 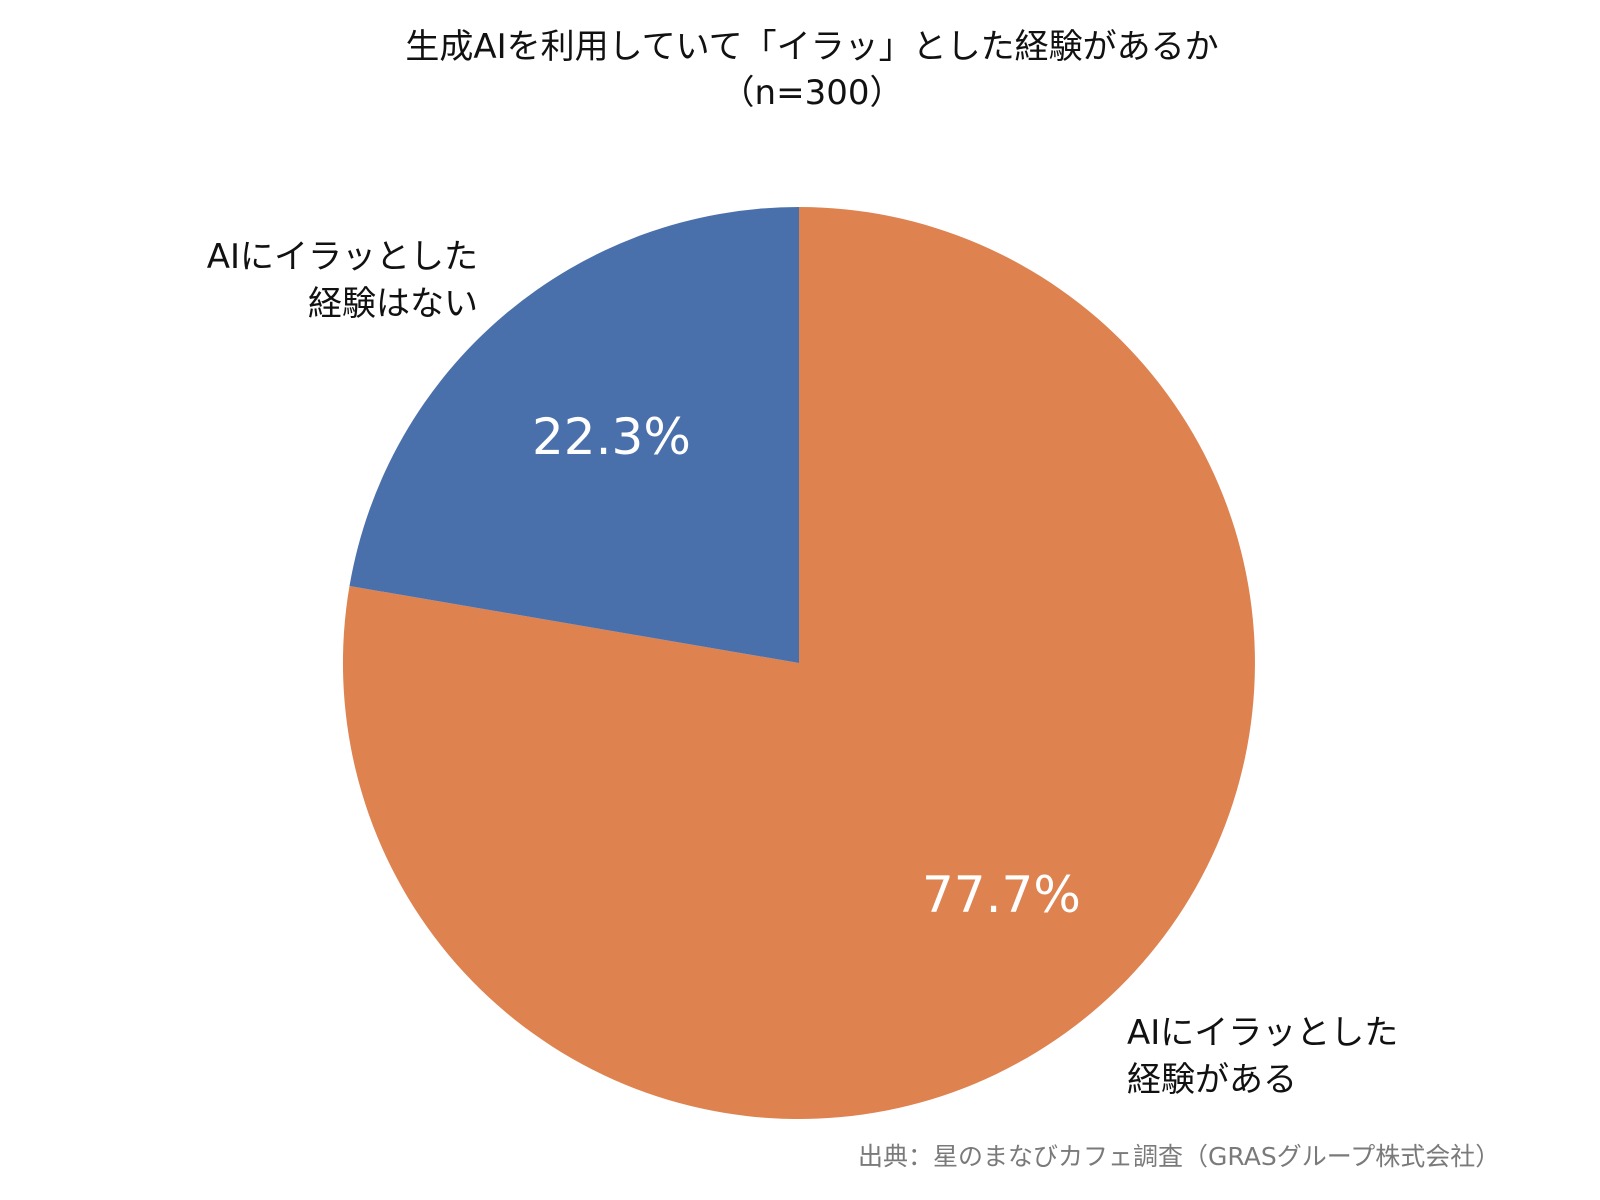 What do you see at coordinates (812, 47) in the screenshot?
I see `chart-title: 生成AIを利用していて「イラッ」とした経験があるか` at bounding box center [812, 47].